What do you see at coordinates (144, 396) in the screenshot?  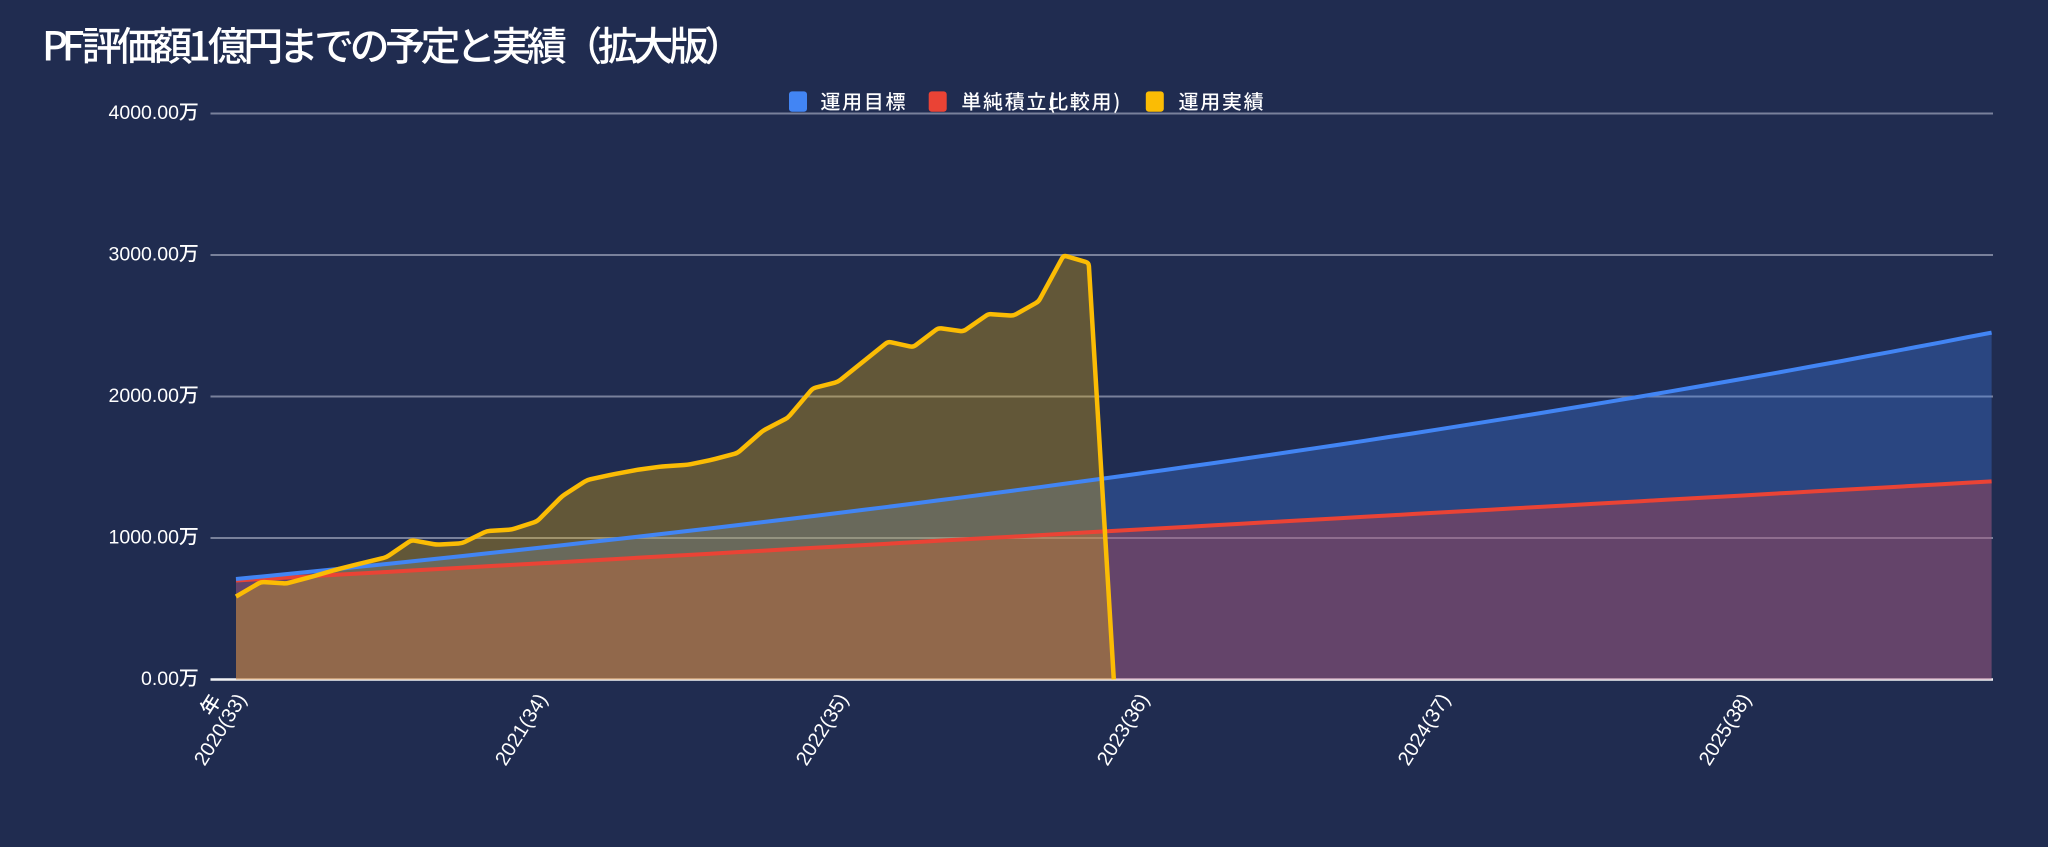 I see `svg-text: 2000.00` at bounding box center [144, 396].